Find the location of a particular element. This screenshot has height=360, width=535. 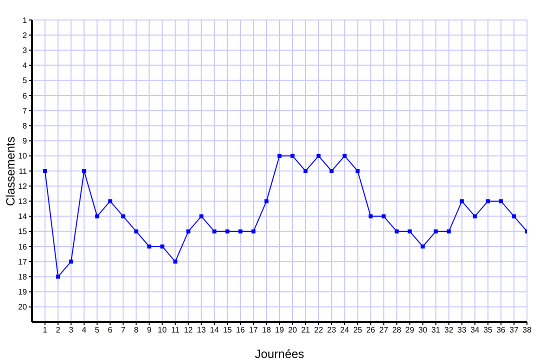

x-tick-label: 37 is located at coordinates (514, 330).